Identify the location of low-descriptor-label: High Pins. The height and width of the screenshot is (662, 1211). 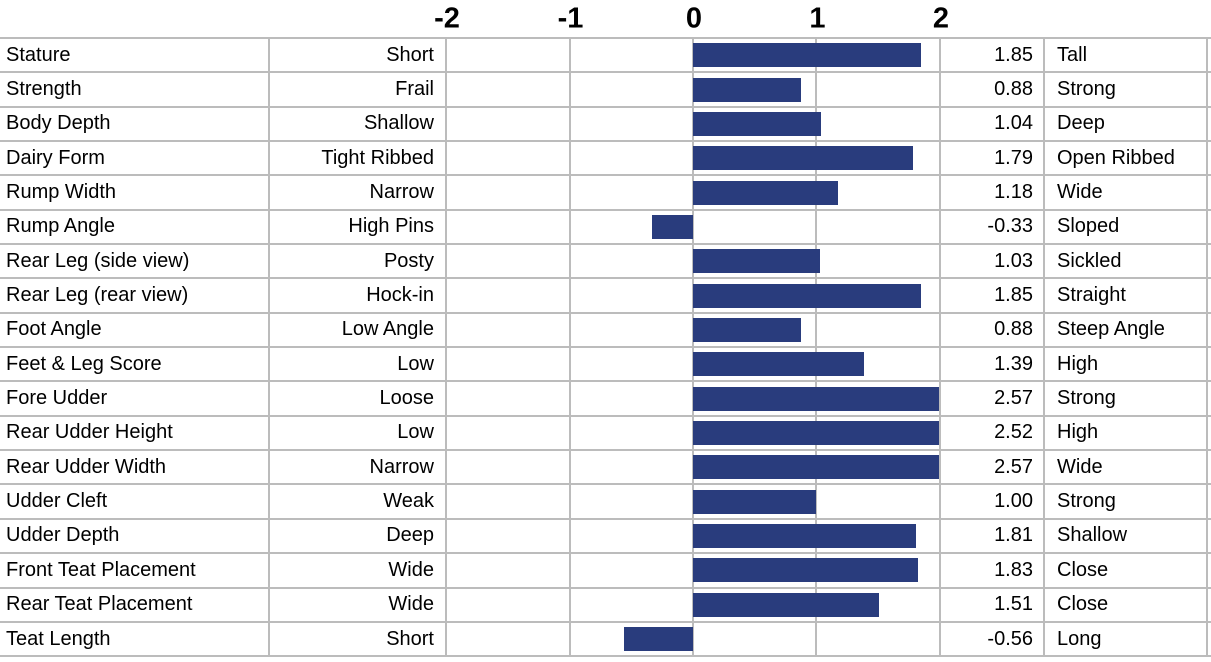
(358, 227).